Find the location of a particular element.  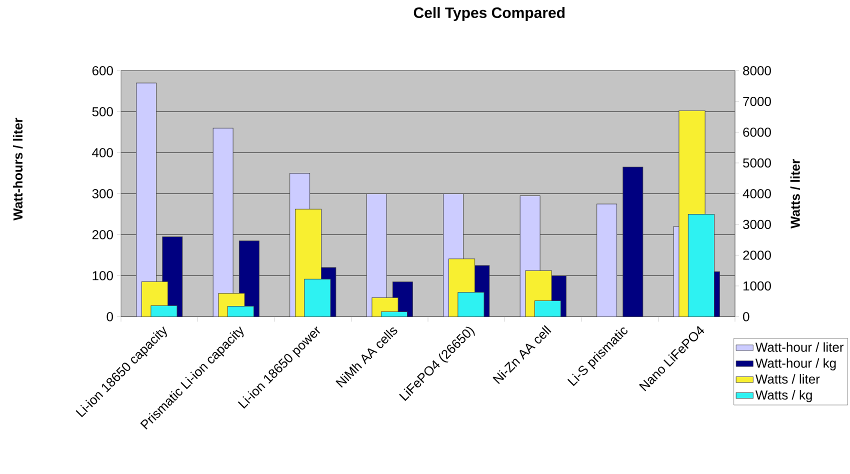

y2-tick-label: 6000 is located at coordinates (757, 132).